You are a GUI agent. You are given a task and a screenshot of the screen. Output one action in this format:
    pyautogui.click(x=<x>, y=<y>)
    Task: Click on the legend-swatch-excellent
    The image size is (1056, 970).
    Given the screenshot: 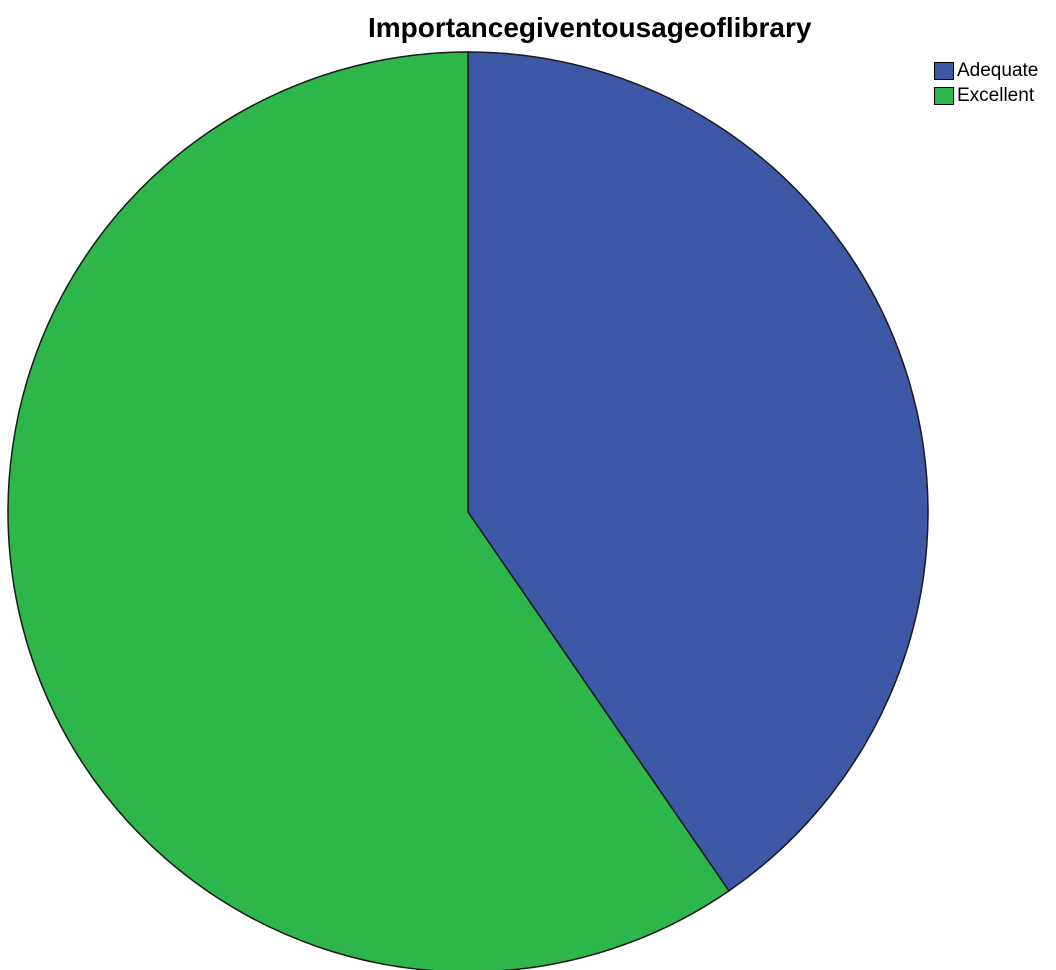 What is the action you would take?
    pyautogui.click(x=944, y=95)
    